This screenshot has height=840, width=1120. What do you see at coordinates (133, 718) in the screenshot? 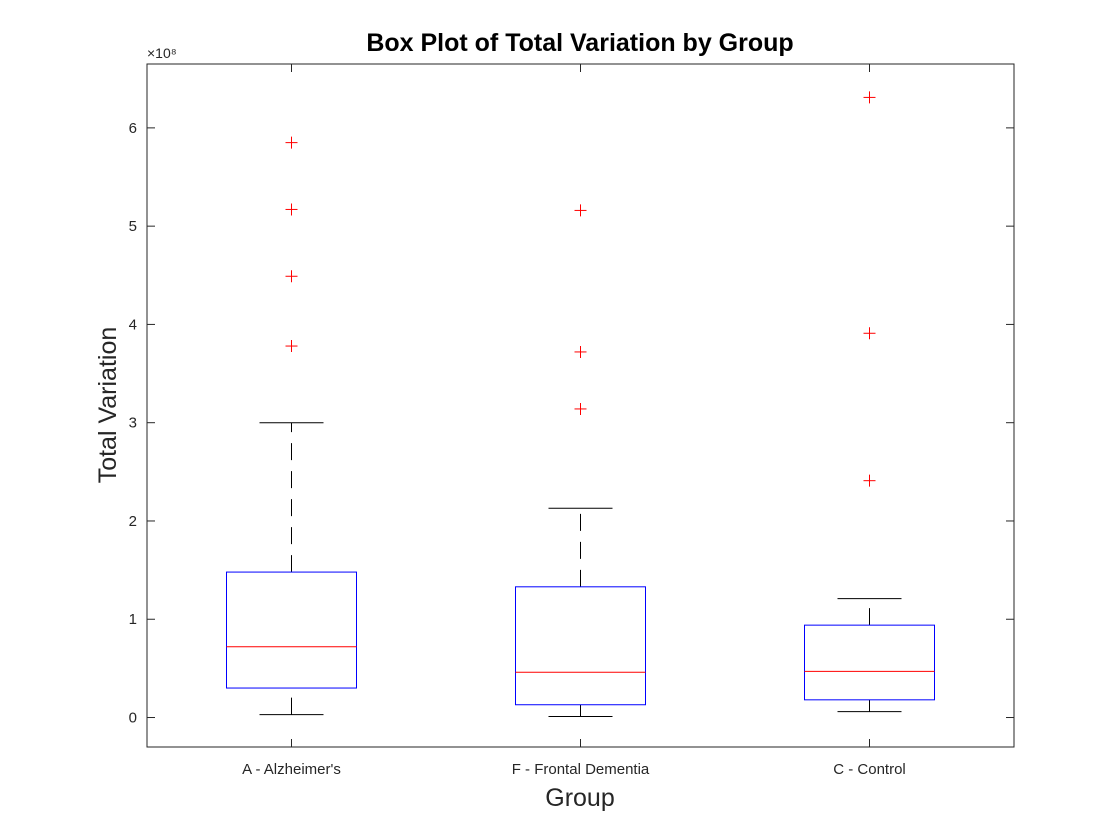
I see `y-tick-label: 0` at bounding box center [133, 718].